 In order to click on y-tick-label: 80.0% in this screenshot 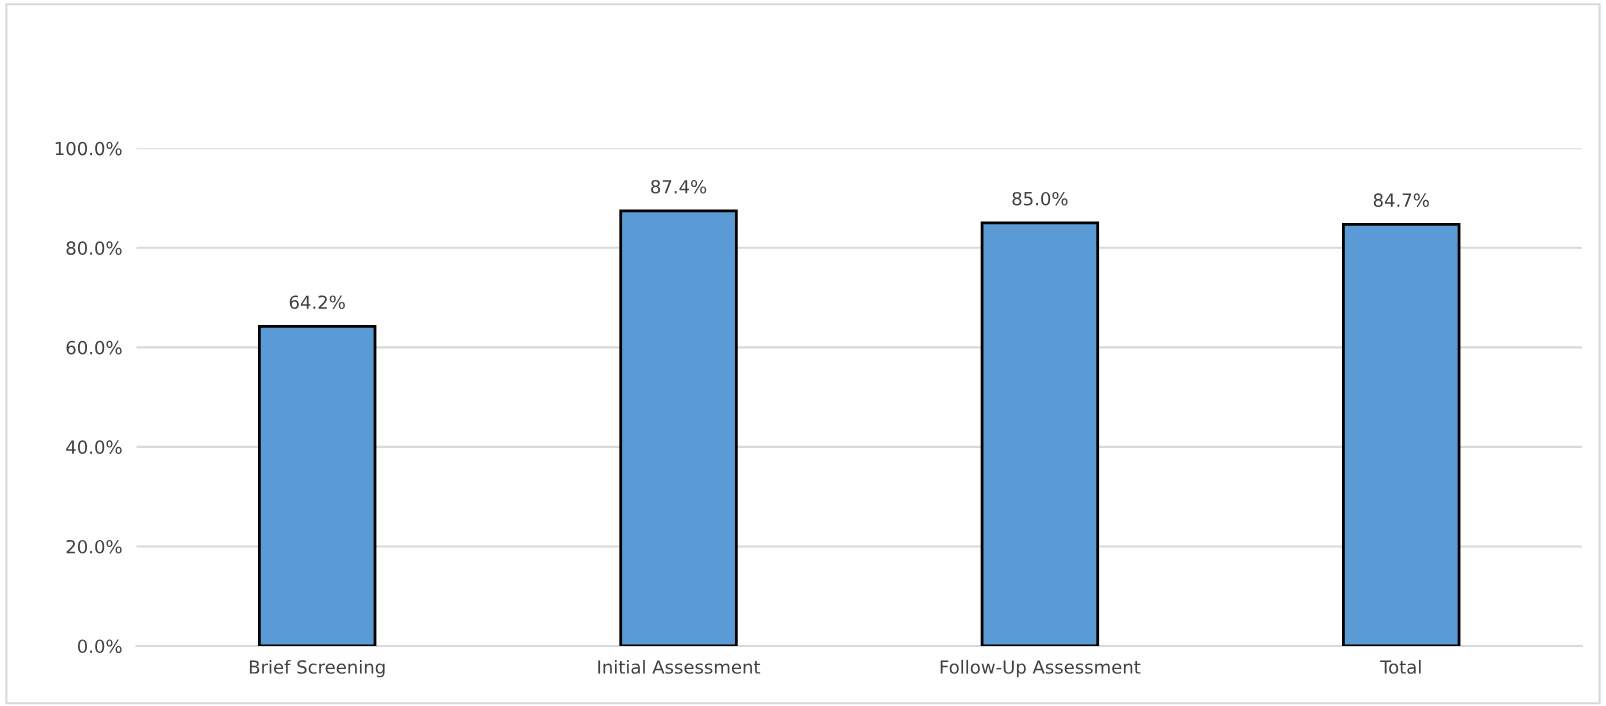, I will do `click(94, 248)`.